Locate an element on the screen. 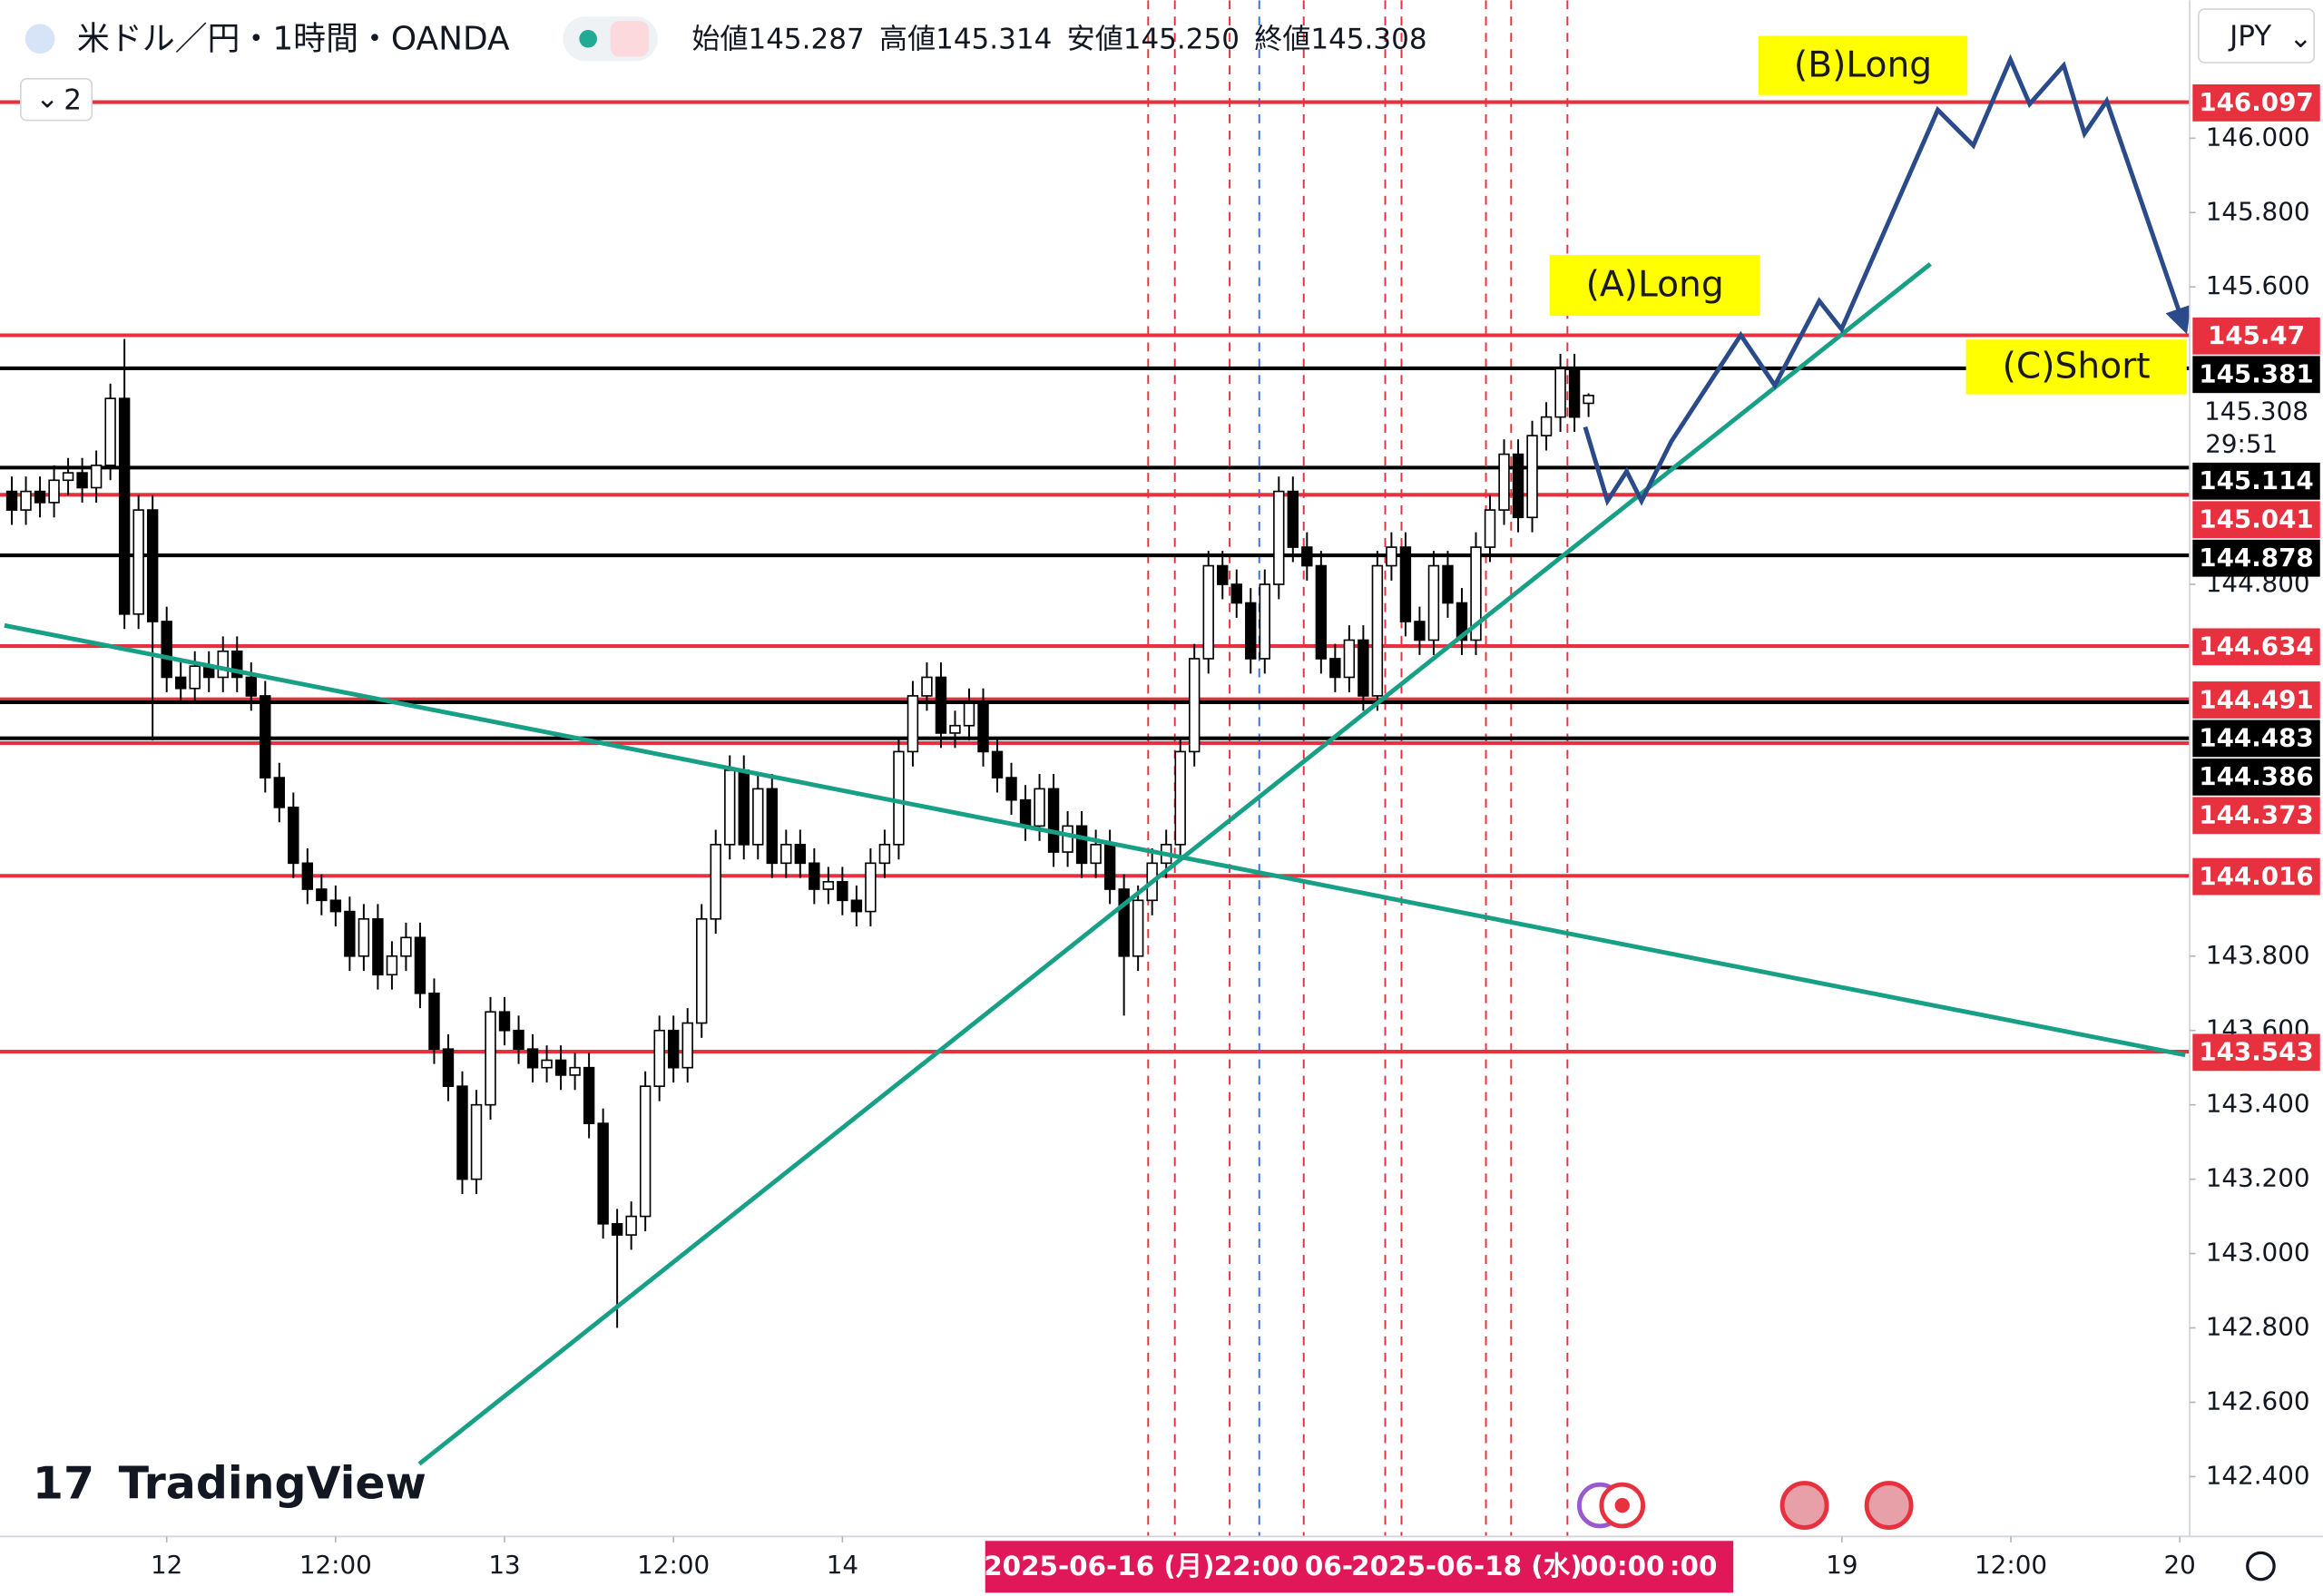 The image size is (2323, 1596). symbol-title: 米ドル／円・1時間・OANDA is located at coordinates (294, 38).